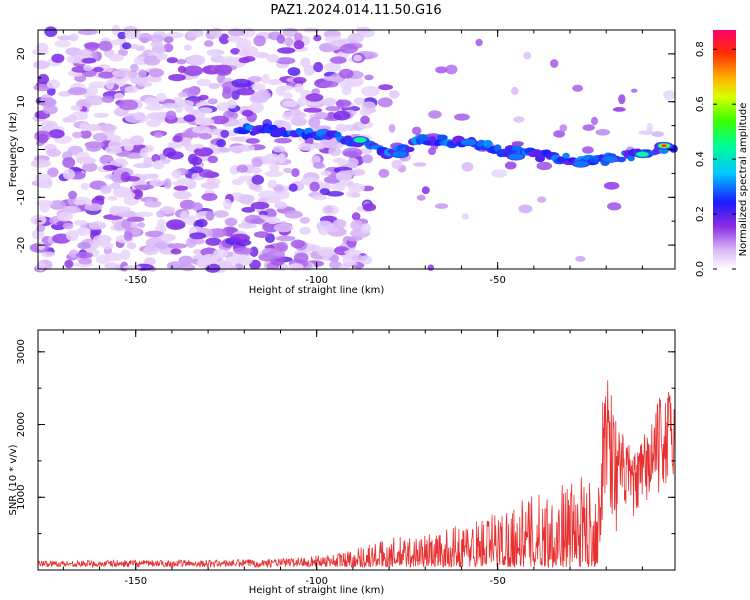 This screenshot has width=750, height=600. What do you see at coordinates (317, 290) in the screenshot?
I see `spectrogram-x-axis-label: Height of straight line (km)` at bounding box center [317, 290].